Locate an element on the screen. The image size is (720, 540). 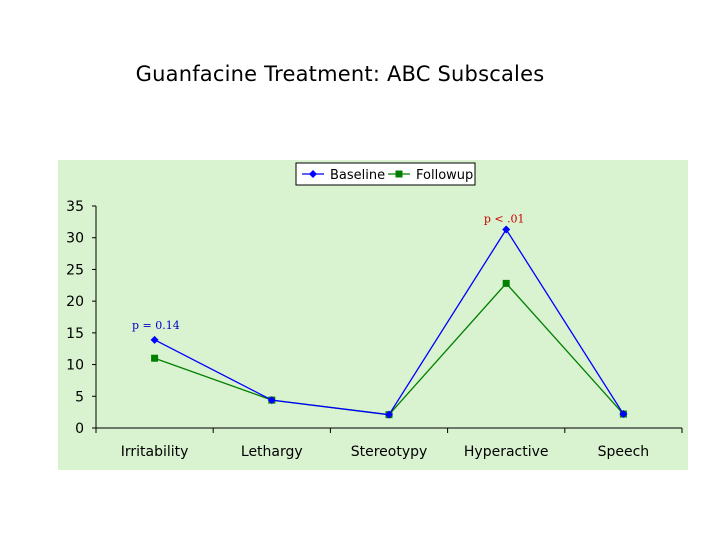
y-tick-label: 35 is located at coordinates (75, 207).